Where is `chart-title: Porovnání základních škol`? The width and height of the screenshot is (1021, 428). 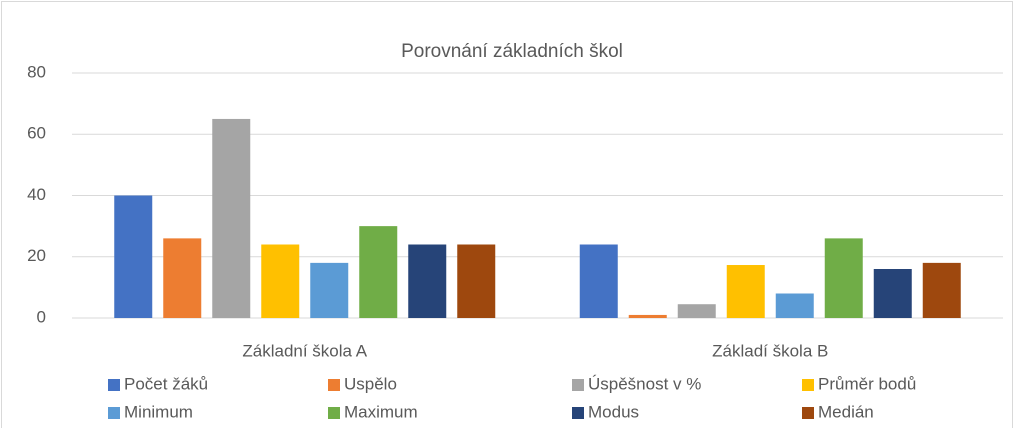
chart-title: Porovnání základních škol is located at coordinates (512, 51).